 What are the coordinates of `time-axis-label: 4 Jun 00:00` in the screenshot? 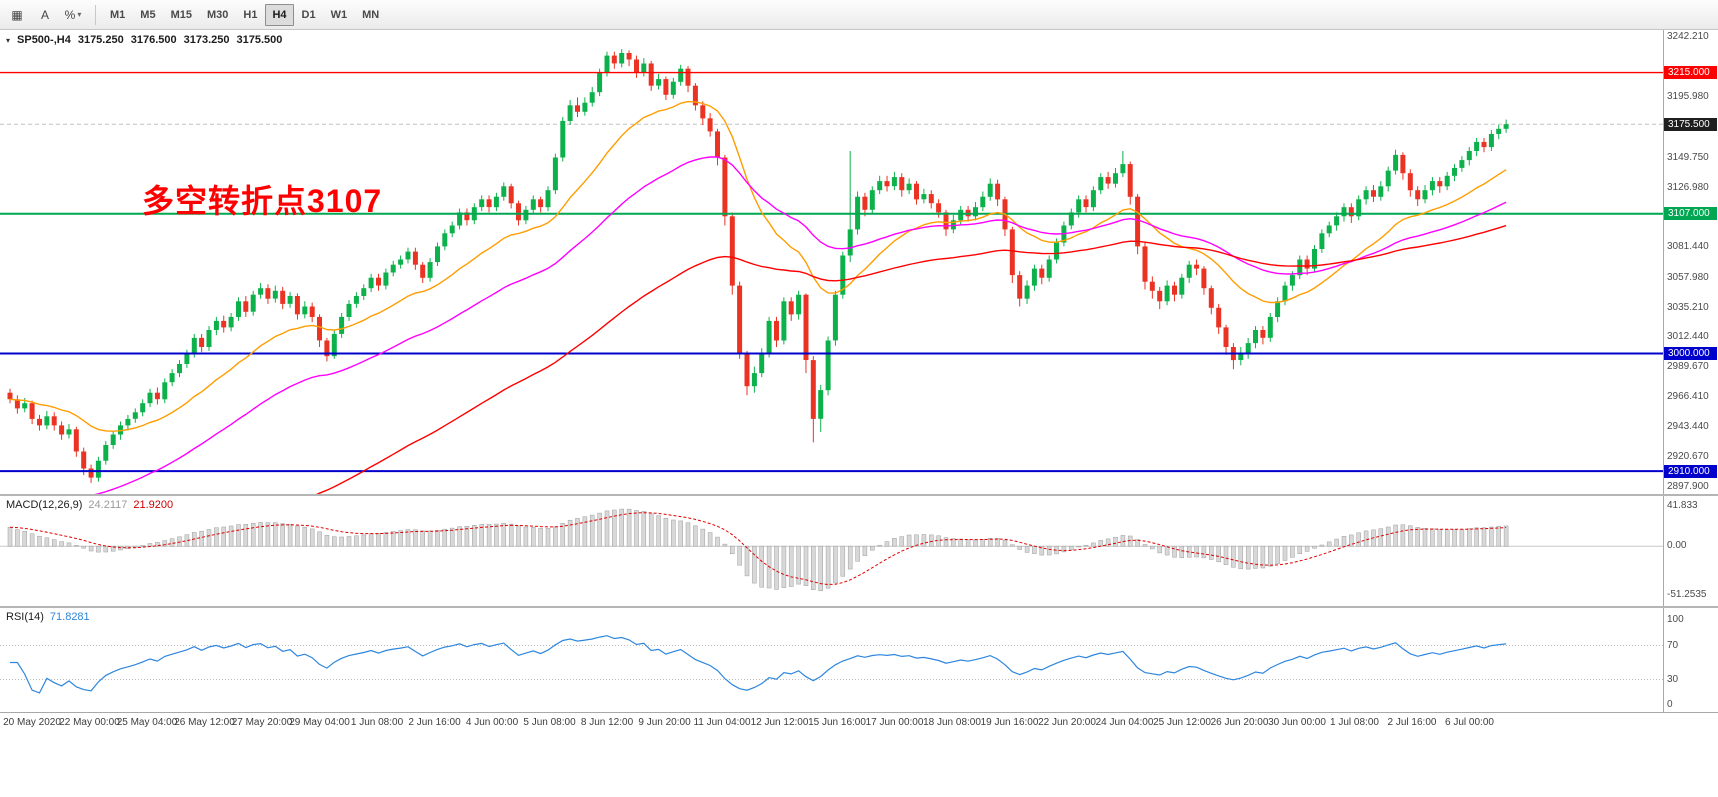 It's located at (492, 722).